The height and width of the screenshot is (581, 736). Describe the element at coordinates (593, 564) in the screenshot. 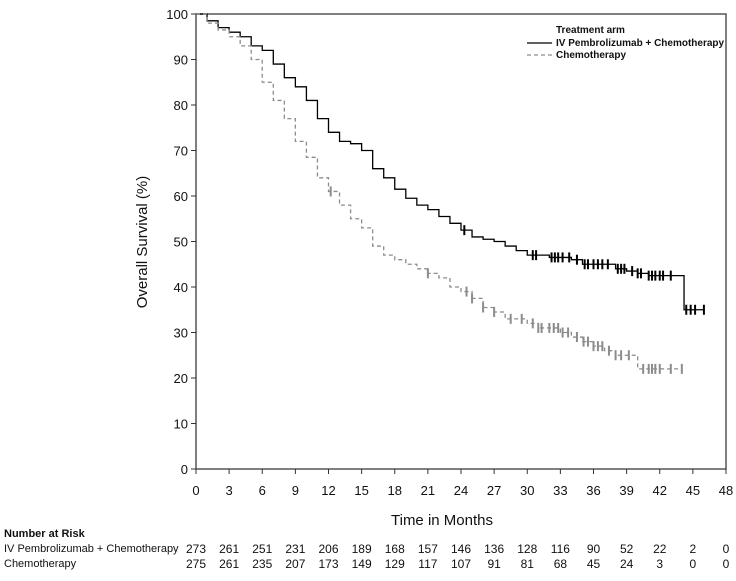

I see `risk-value: 45` at that location.